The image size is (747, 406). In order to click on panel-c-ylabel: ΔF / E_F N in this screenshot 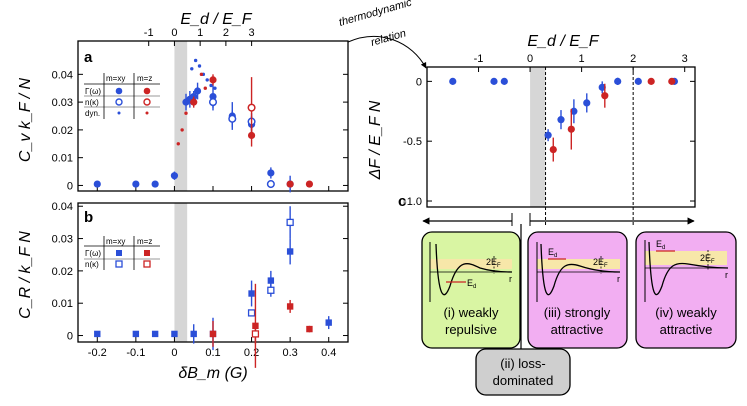, I will do `click(375, 140)`.